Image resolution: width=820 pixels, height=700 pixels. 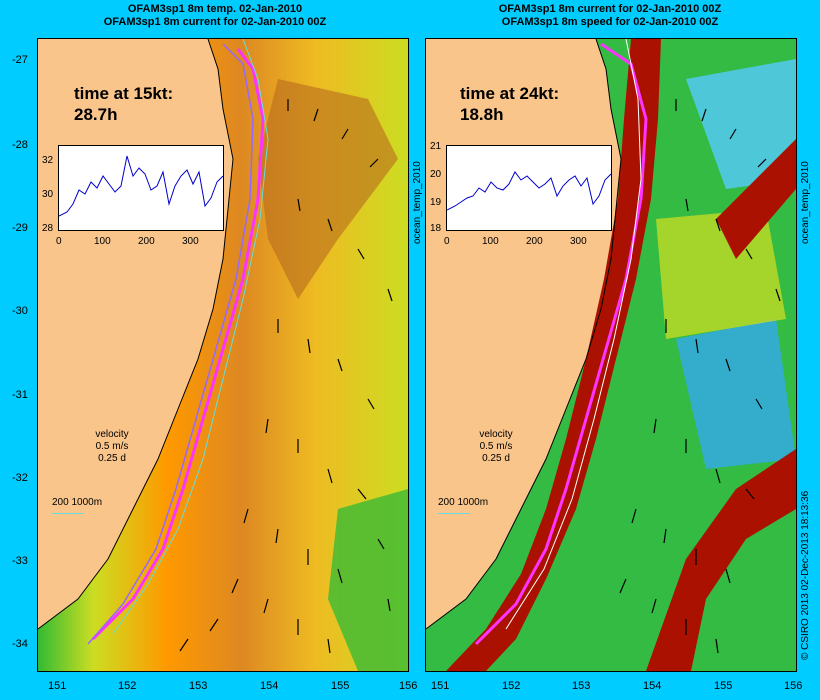 I want to click on right-time-value: 18.8h, so click(x=482, y=114).